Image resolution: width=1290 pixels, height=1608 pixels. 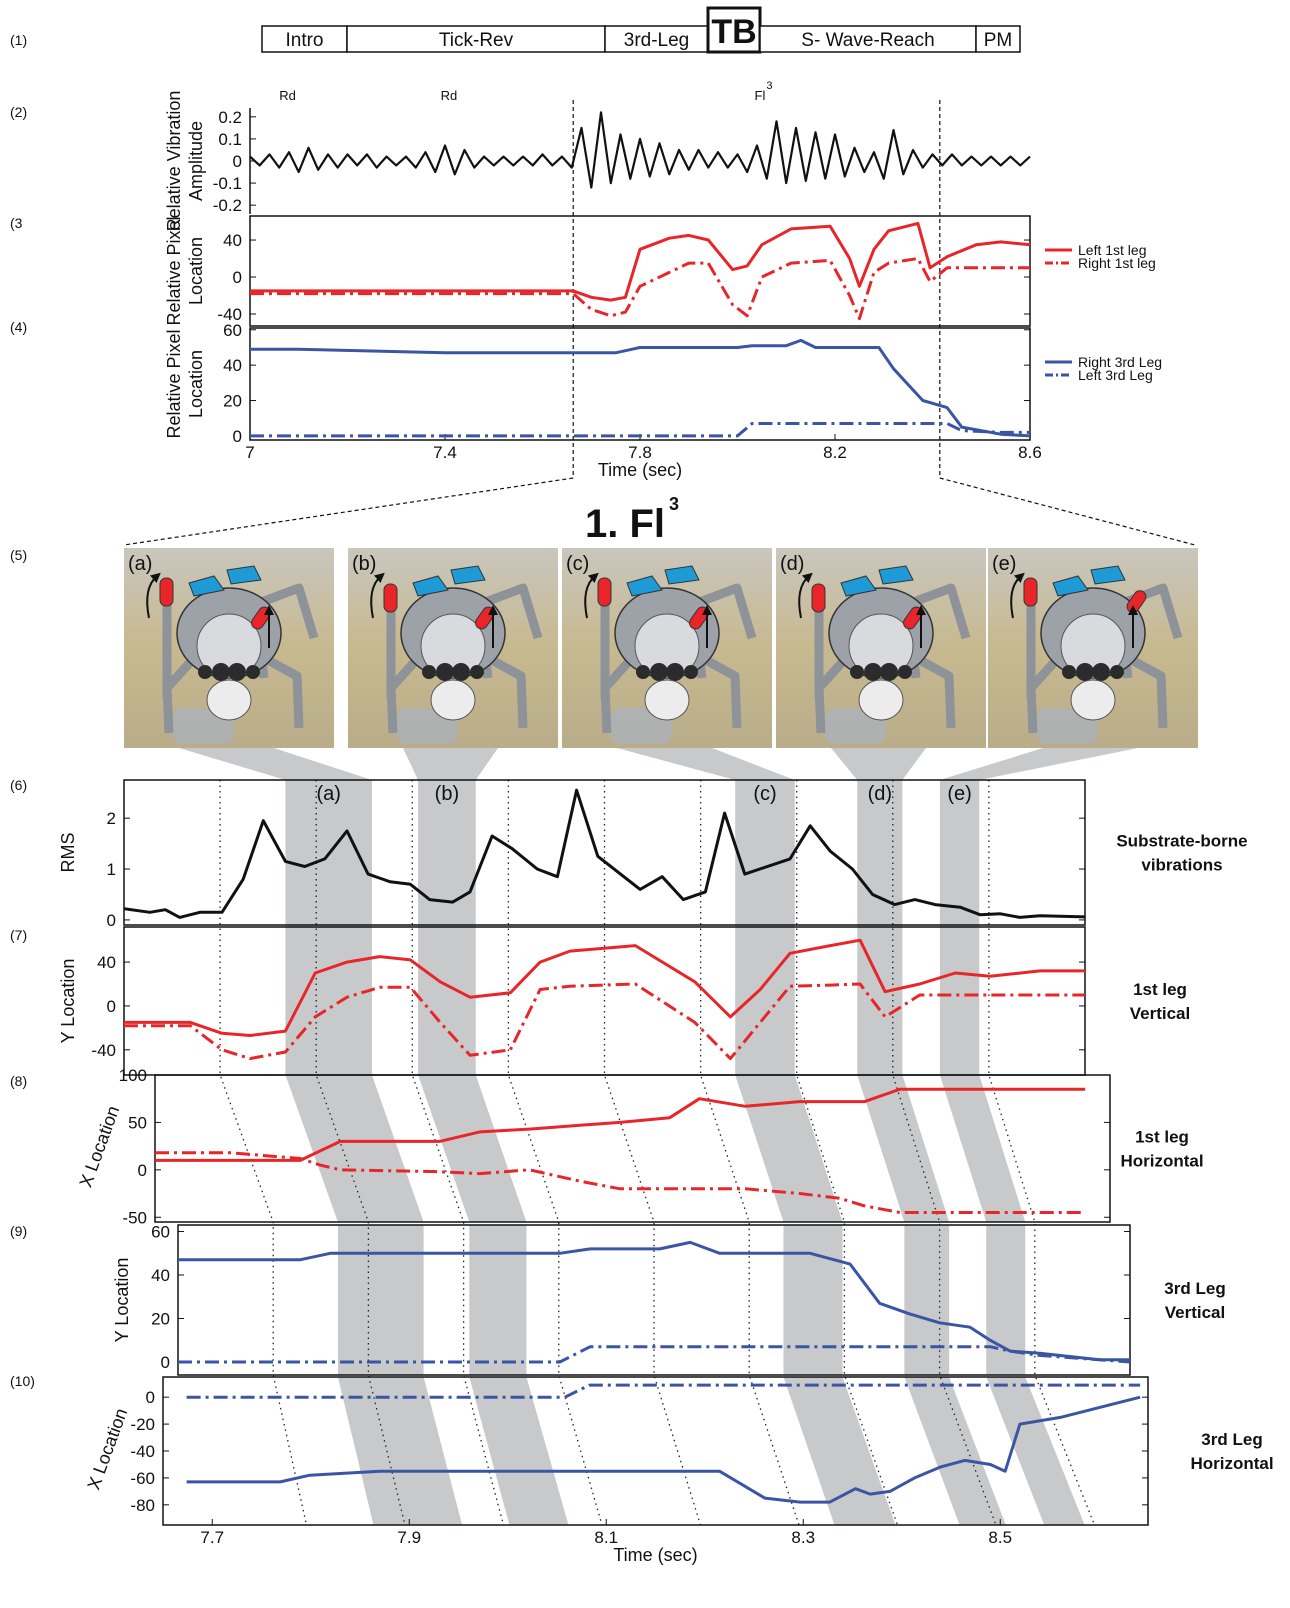 What do you see at coordinates (142, 1505) in the screenshot?
I see `y-tick-label: -80` at bounding box center [142, 1505].